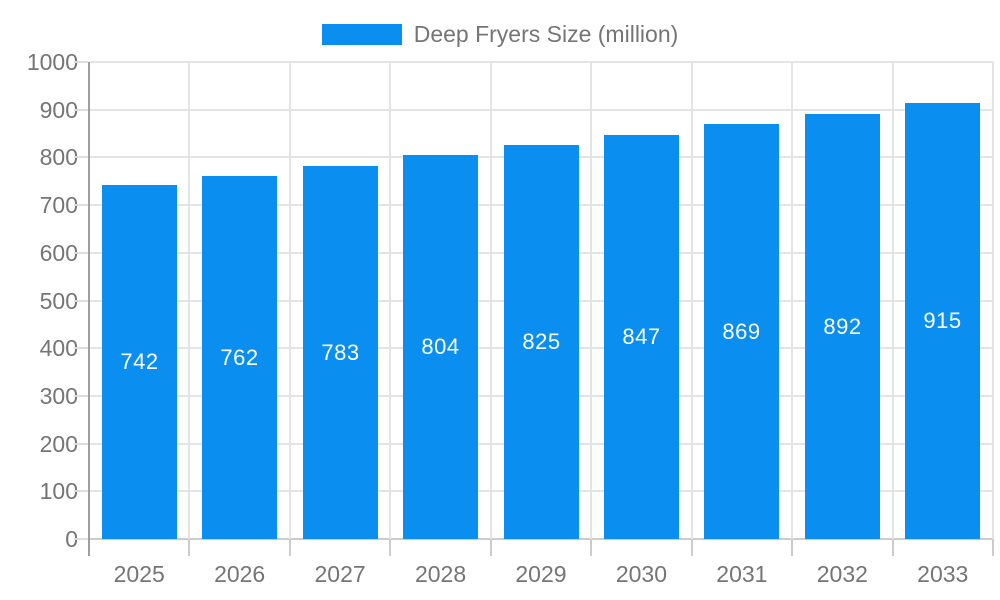 The image size is (1000, 600). What do you see at coordinates (340, 574) in the screenshot?
I see `x-tick-label: 2027` at bounding box center [340, 574].